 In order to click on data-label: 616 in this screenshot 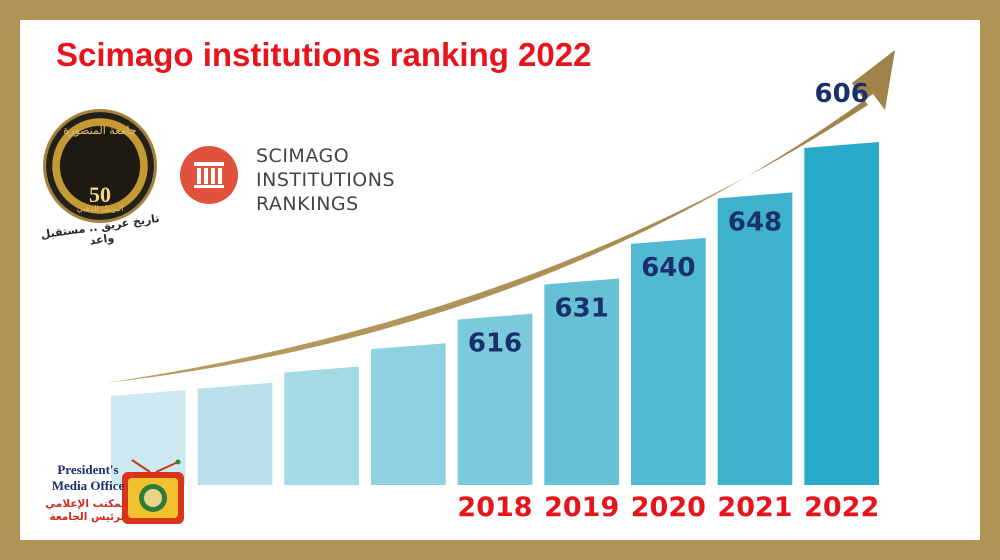, I will do `click(495, 344)`.